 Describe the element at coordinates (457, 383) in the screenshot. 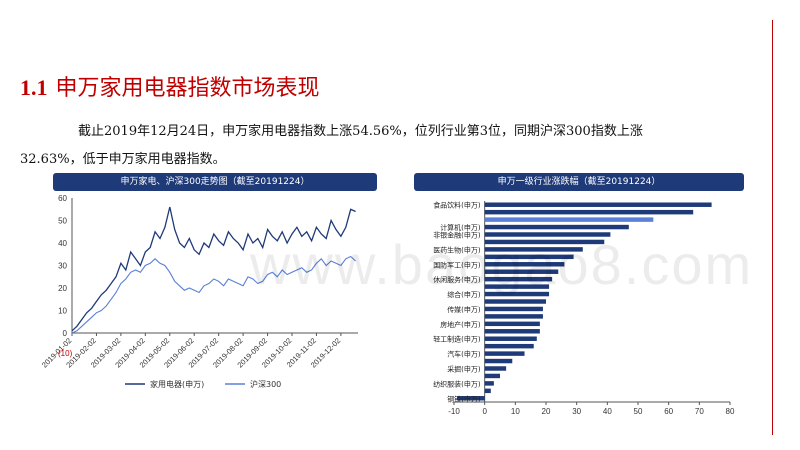

I see `bar-category-label: 纺织服装(申万)` at that location.